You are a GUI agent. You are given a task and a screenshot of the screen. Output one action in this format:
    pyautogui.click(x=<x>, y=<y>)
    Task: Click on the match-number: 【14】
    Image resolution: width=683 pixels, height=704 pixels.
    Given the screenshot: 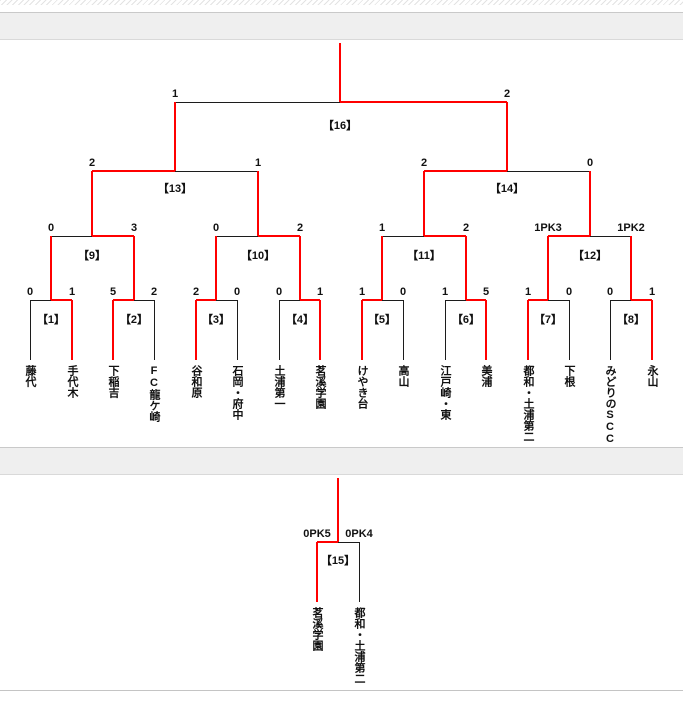 What is the action you would take?
    pyautogui.click(x=507, y=189)
    